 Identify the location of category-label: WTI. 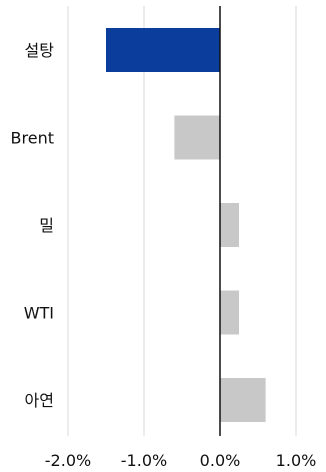
(39, 313).